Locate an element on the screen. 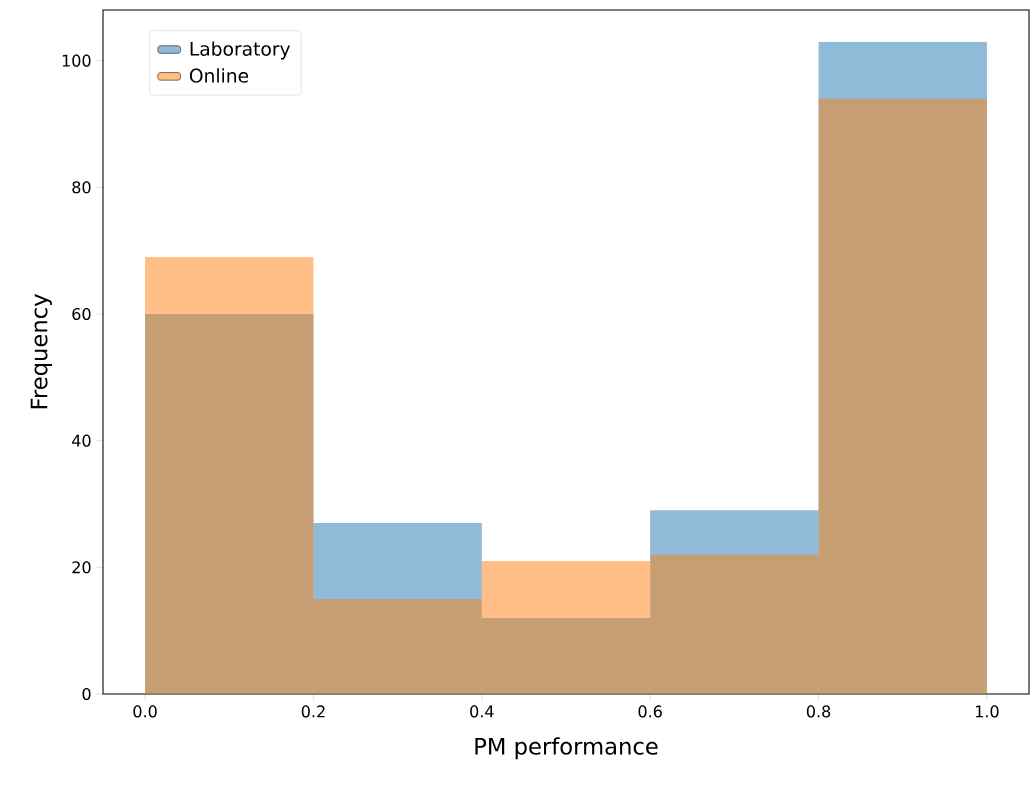  x-tick-label: 0.2 is located at coordinates (313, 711).